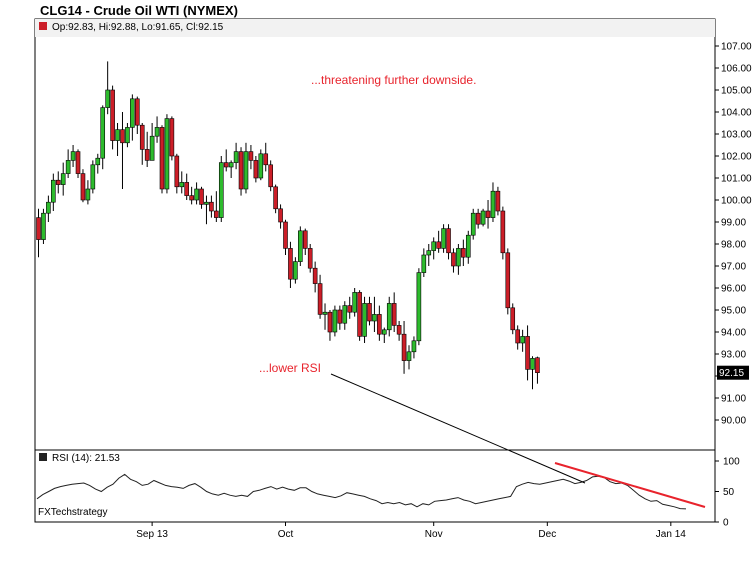 Image resolution: width=755 pixels, height=562 pixels. I want to click on legend-swatch, so click(43, 26).